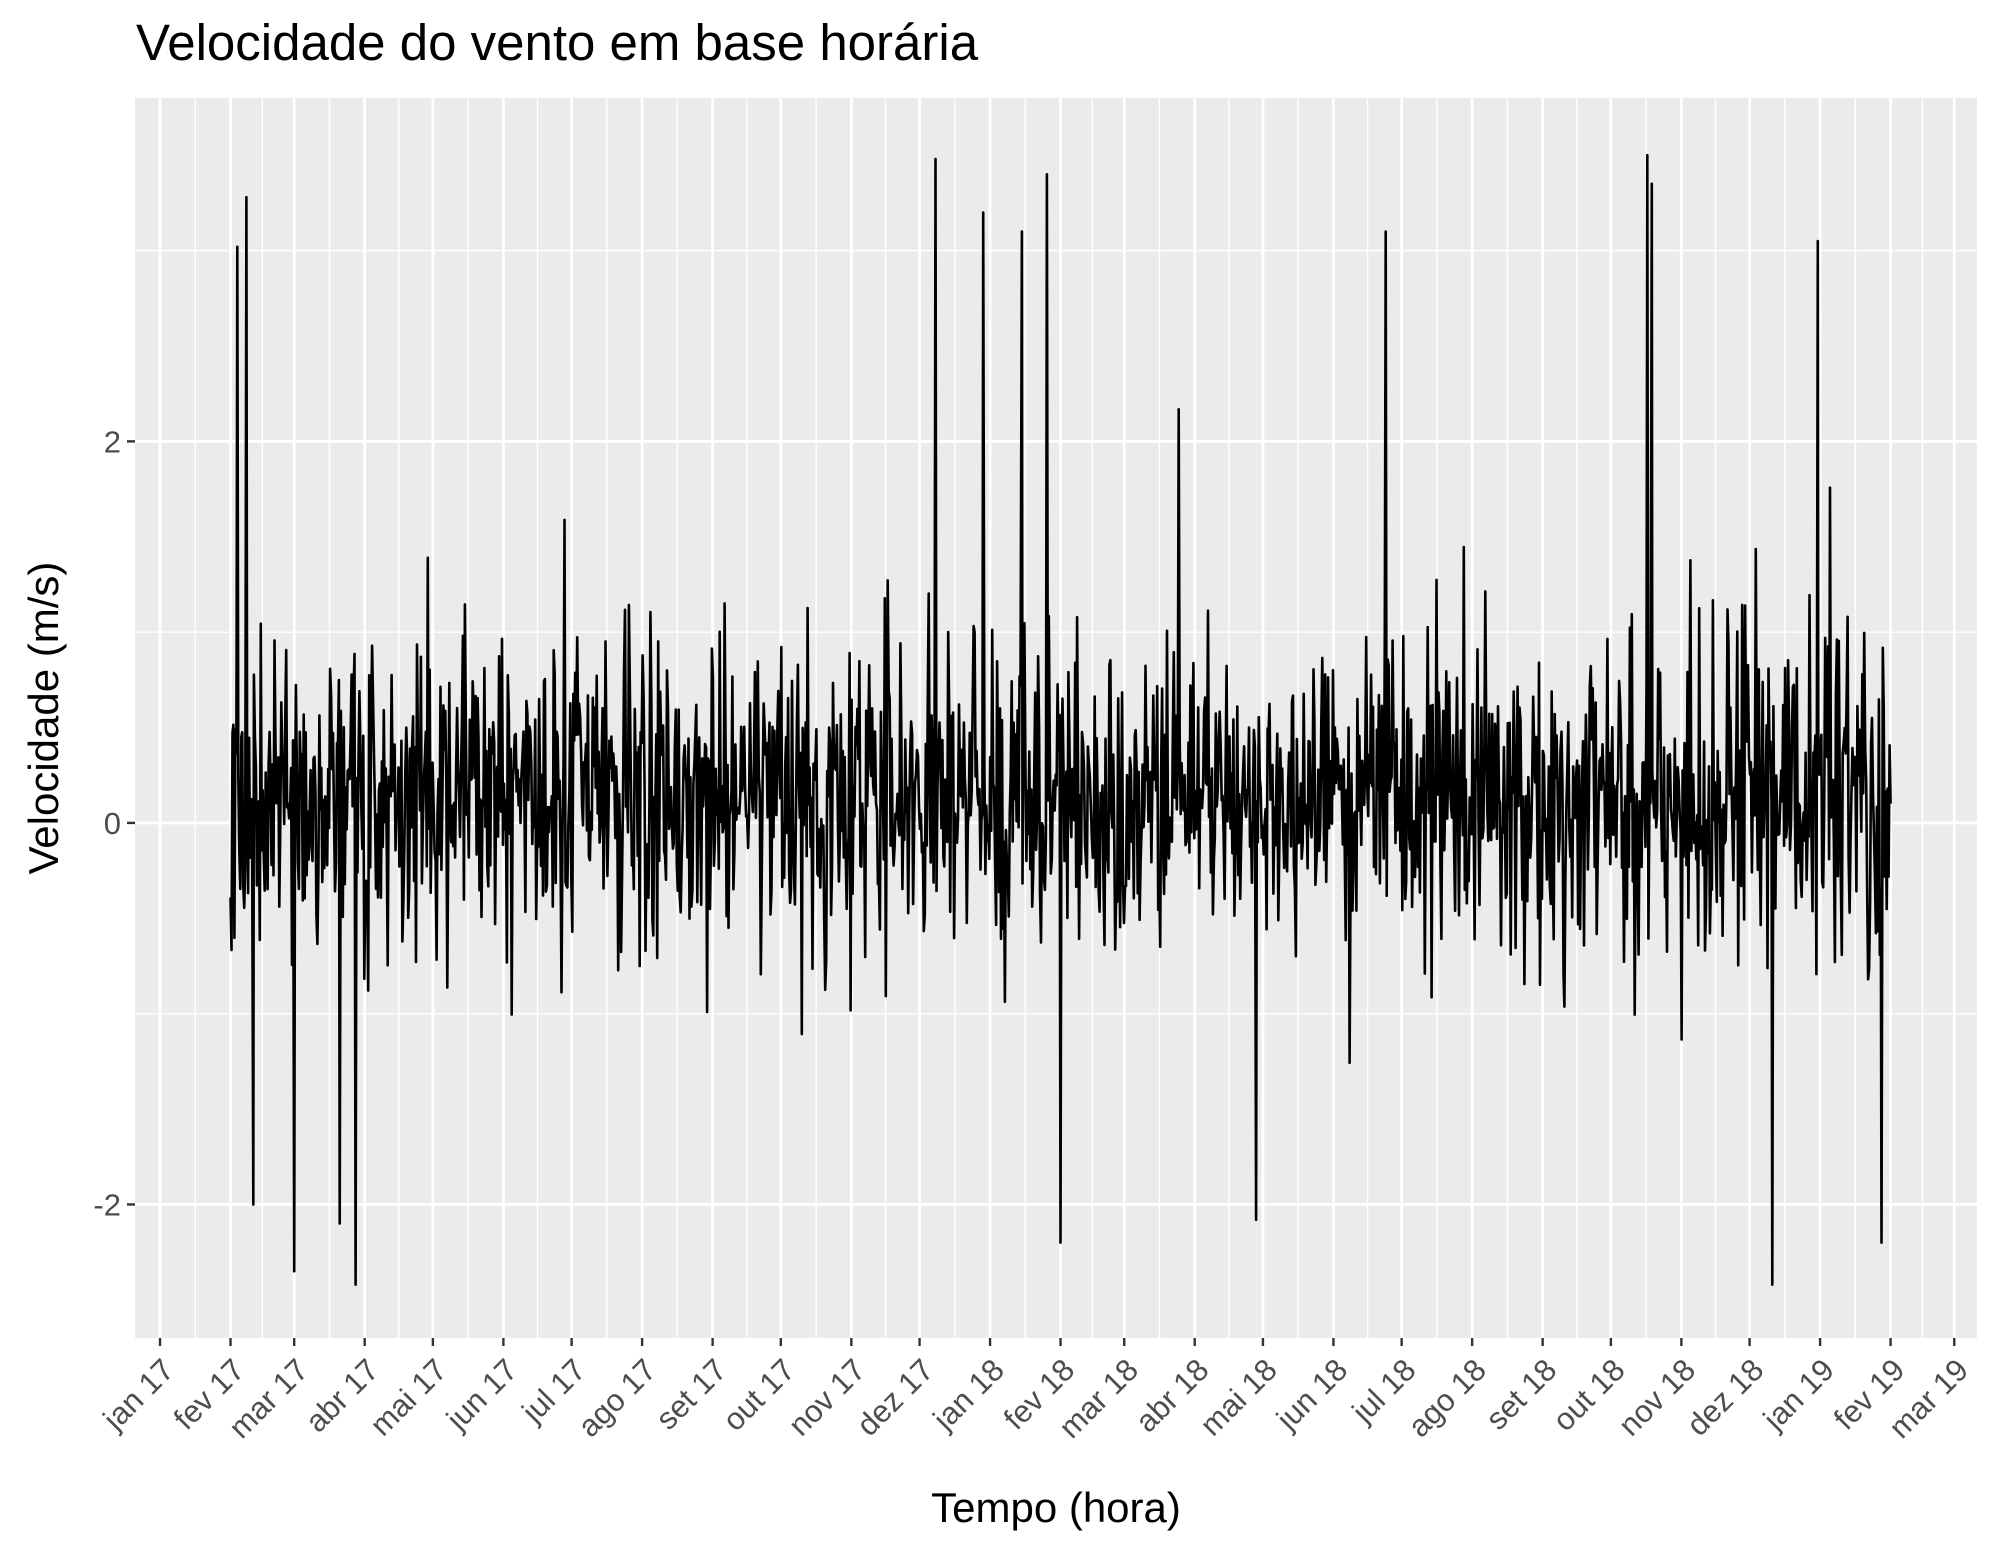  What do you see at coordinates (112, 441) in the screenshot?
I see `y-tick-label: 2` at bounding box center [112, 441].